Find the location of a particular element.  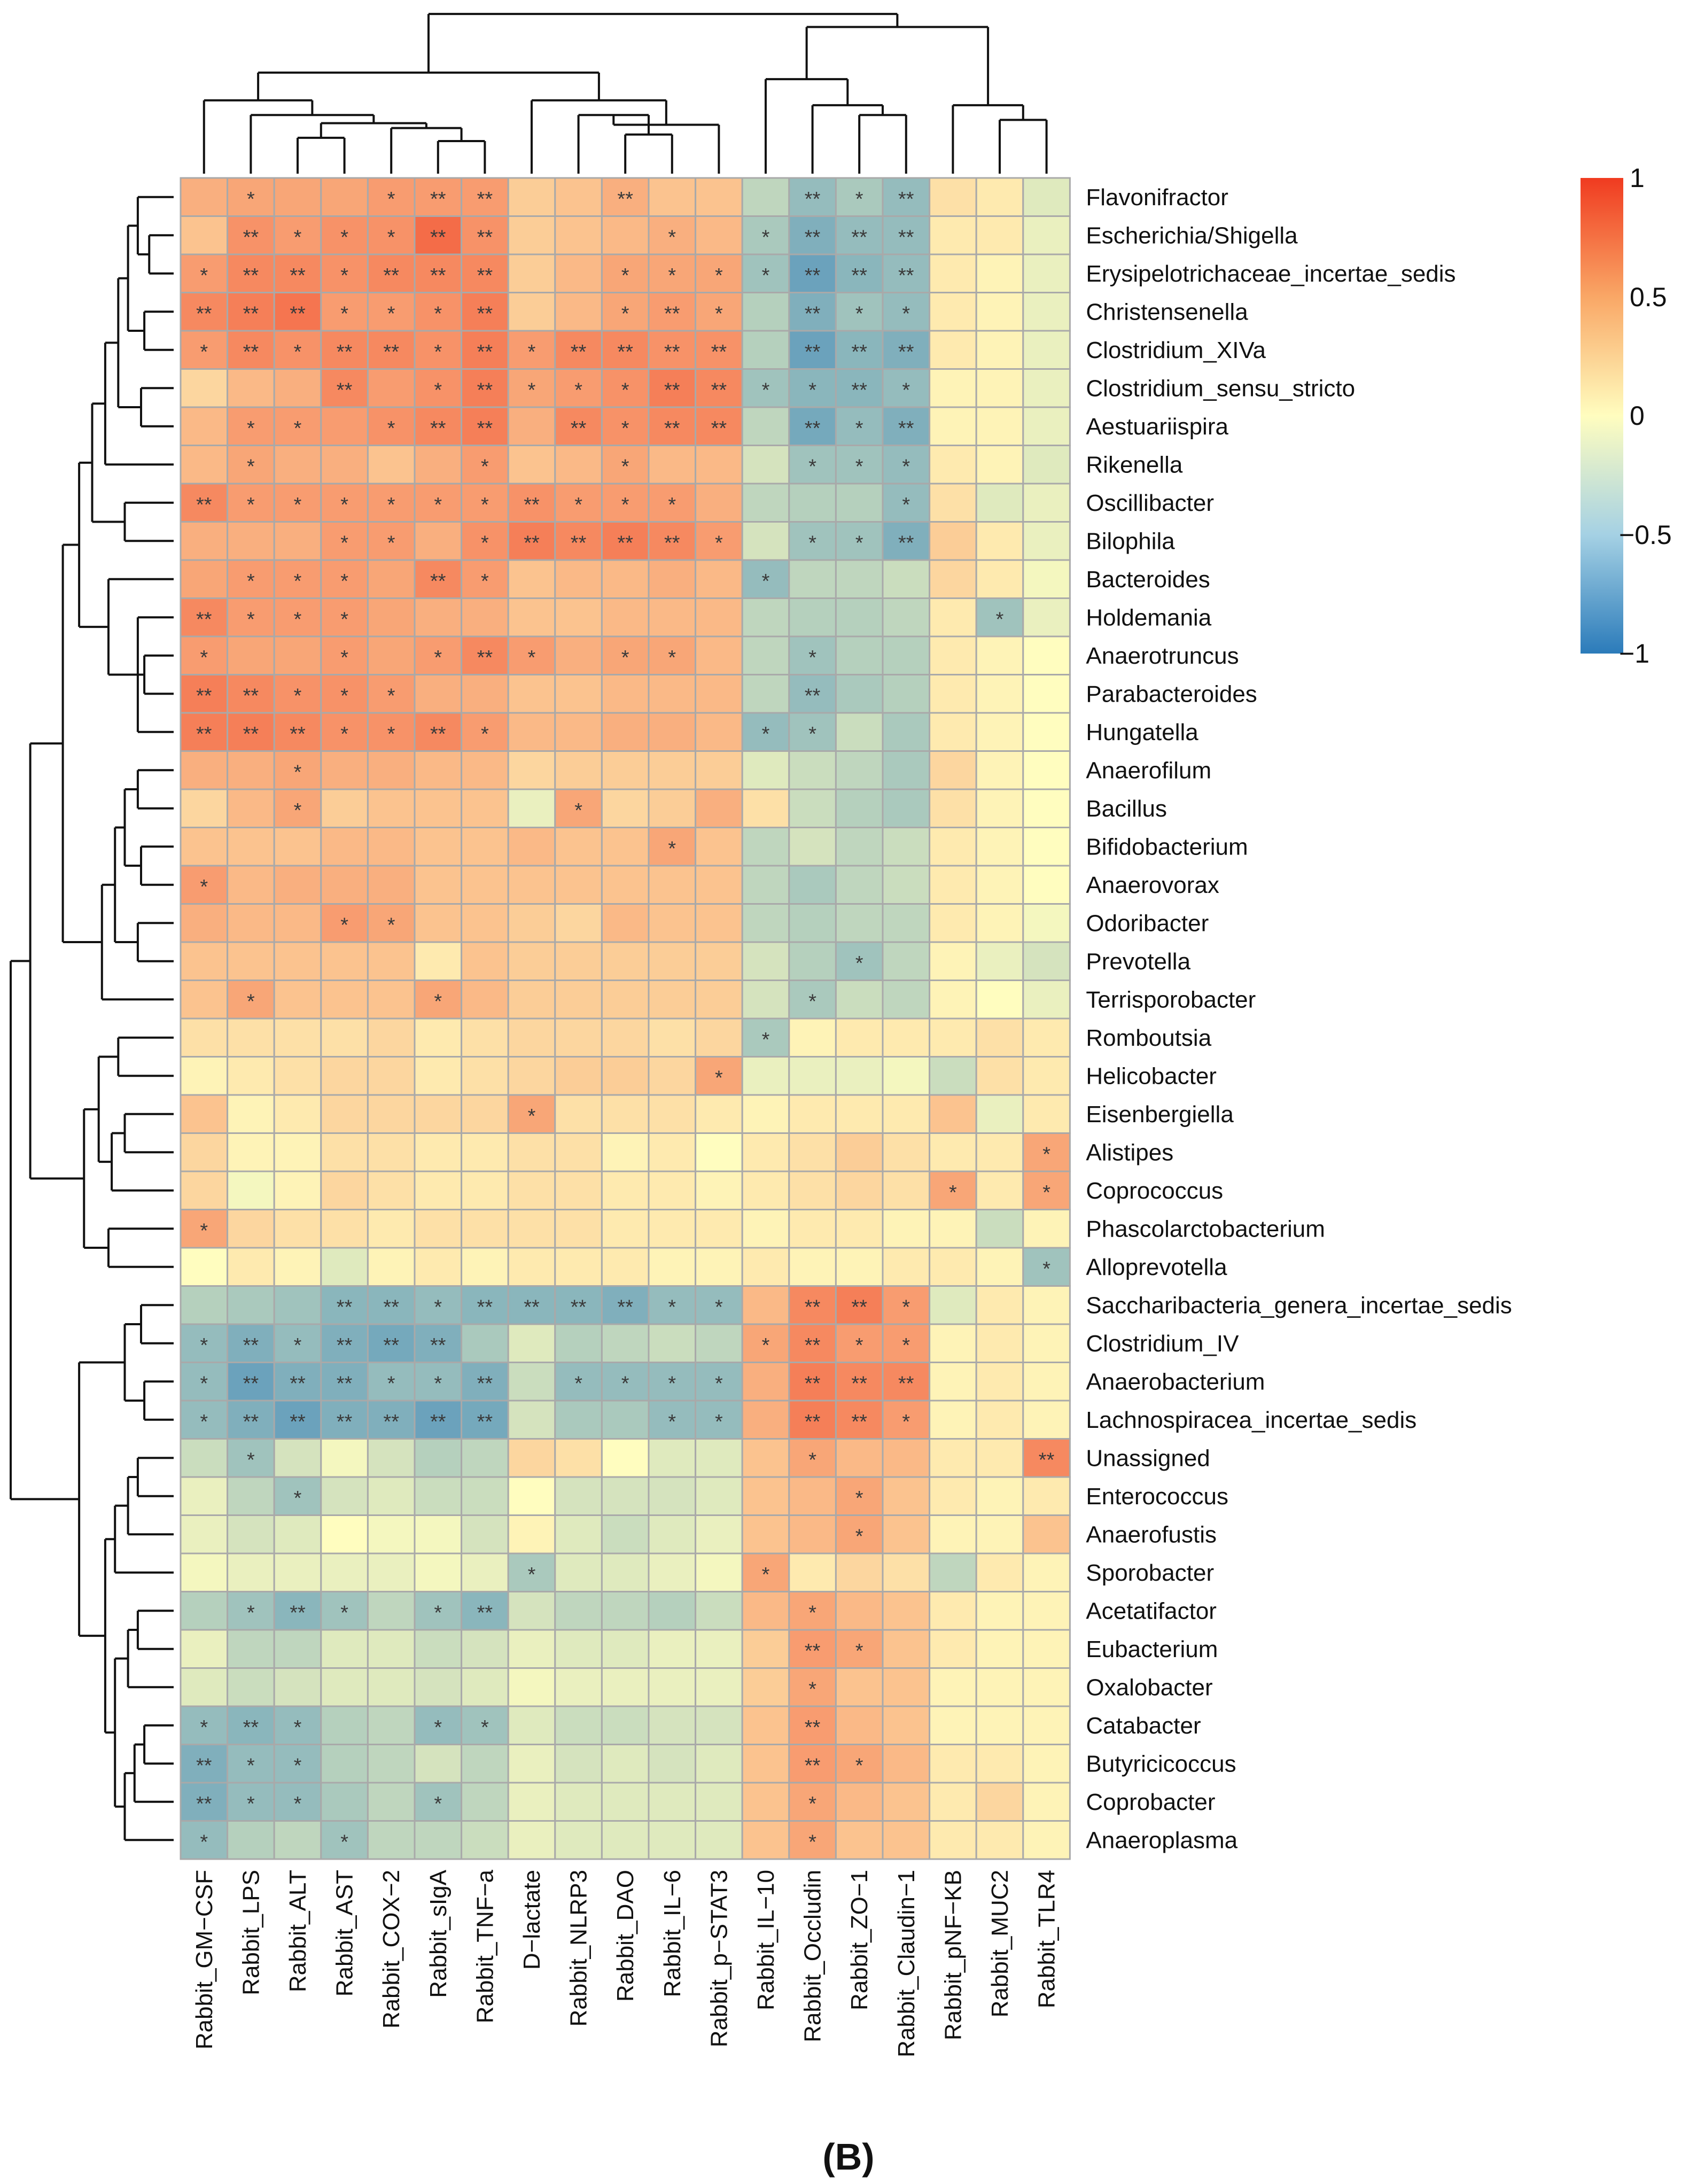

column-label: Rabbit_NLRP3 is located at coordinates (579, 1949).